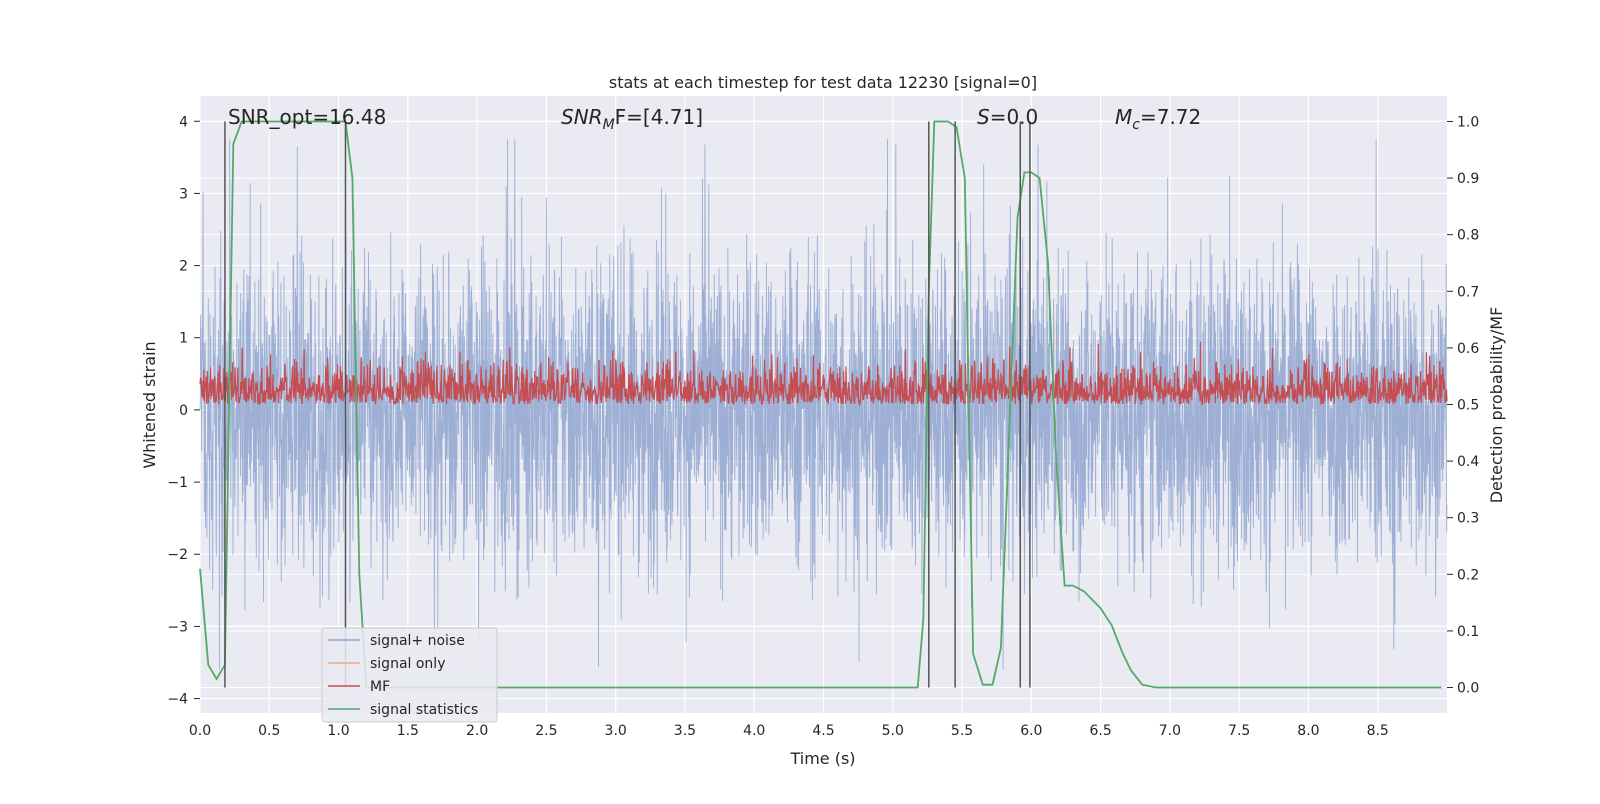 This screenshot has width=1600, height=804. I want to click on y2-tick-label: 0.6, so click(1468, 349).